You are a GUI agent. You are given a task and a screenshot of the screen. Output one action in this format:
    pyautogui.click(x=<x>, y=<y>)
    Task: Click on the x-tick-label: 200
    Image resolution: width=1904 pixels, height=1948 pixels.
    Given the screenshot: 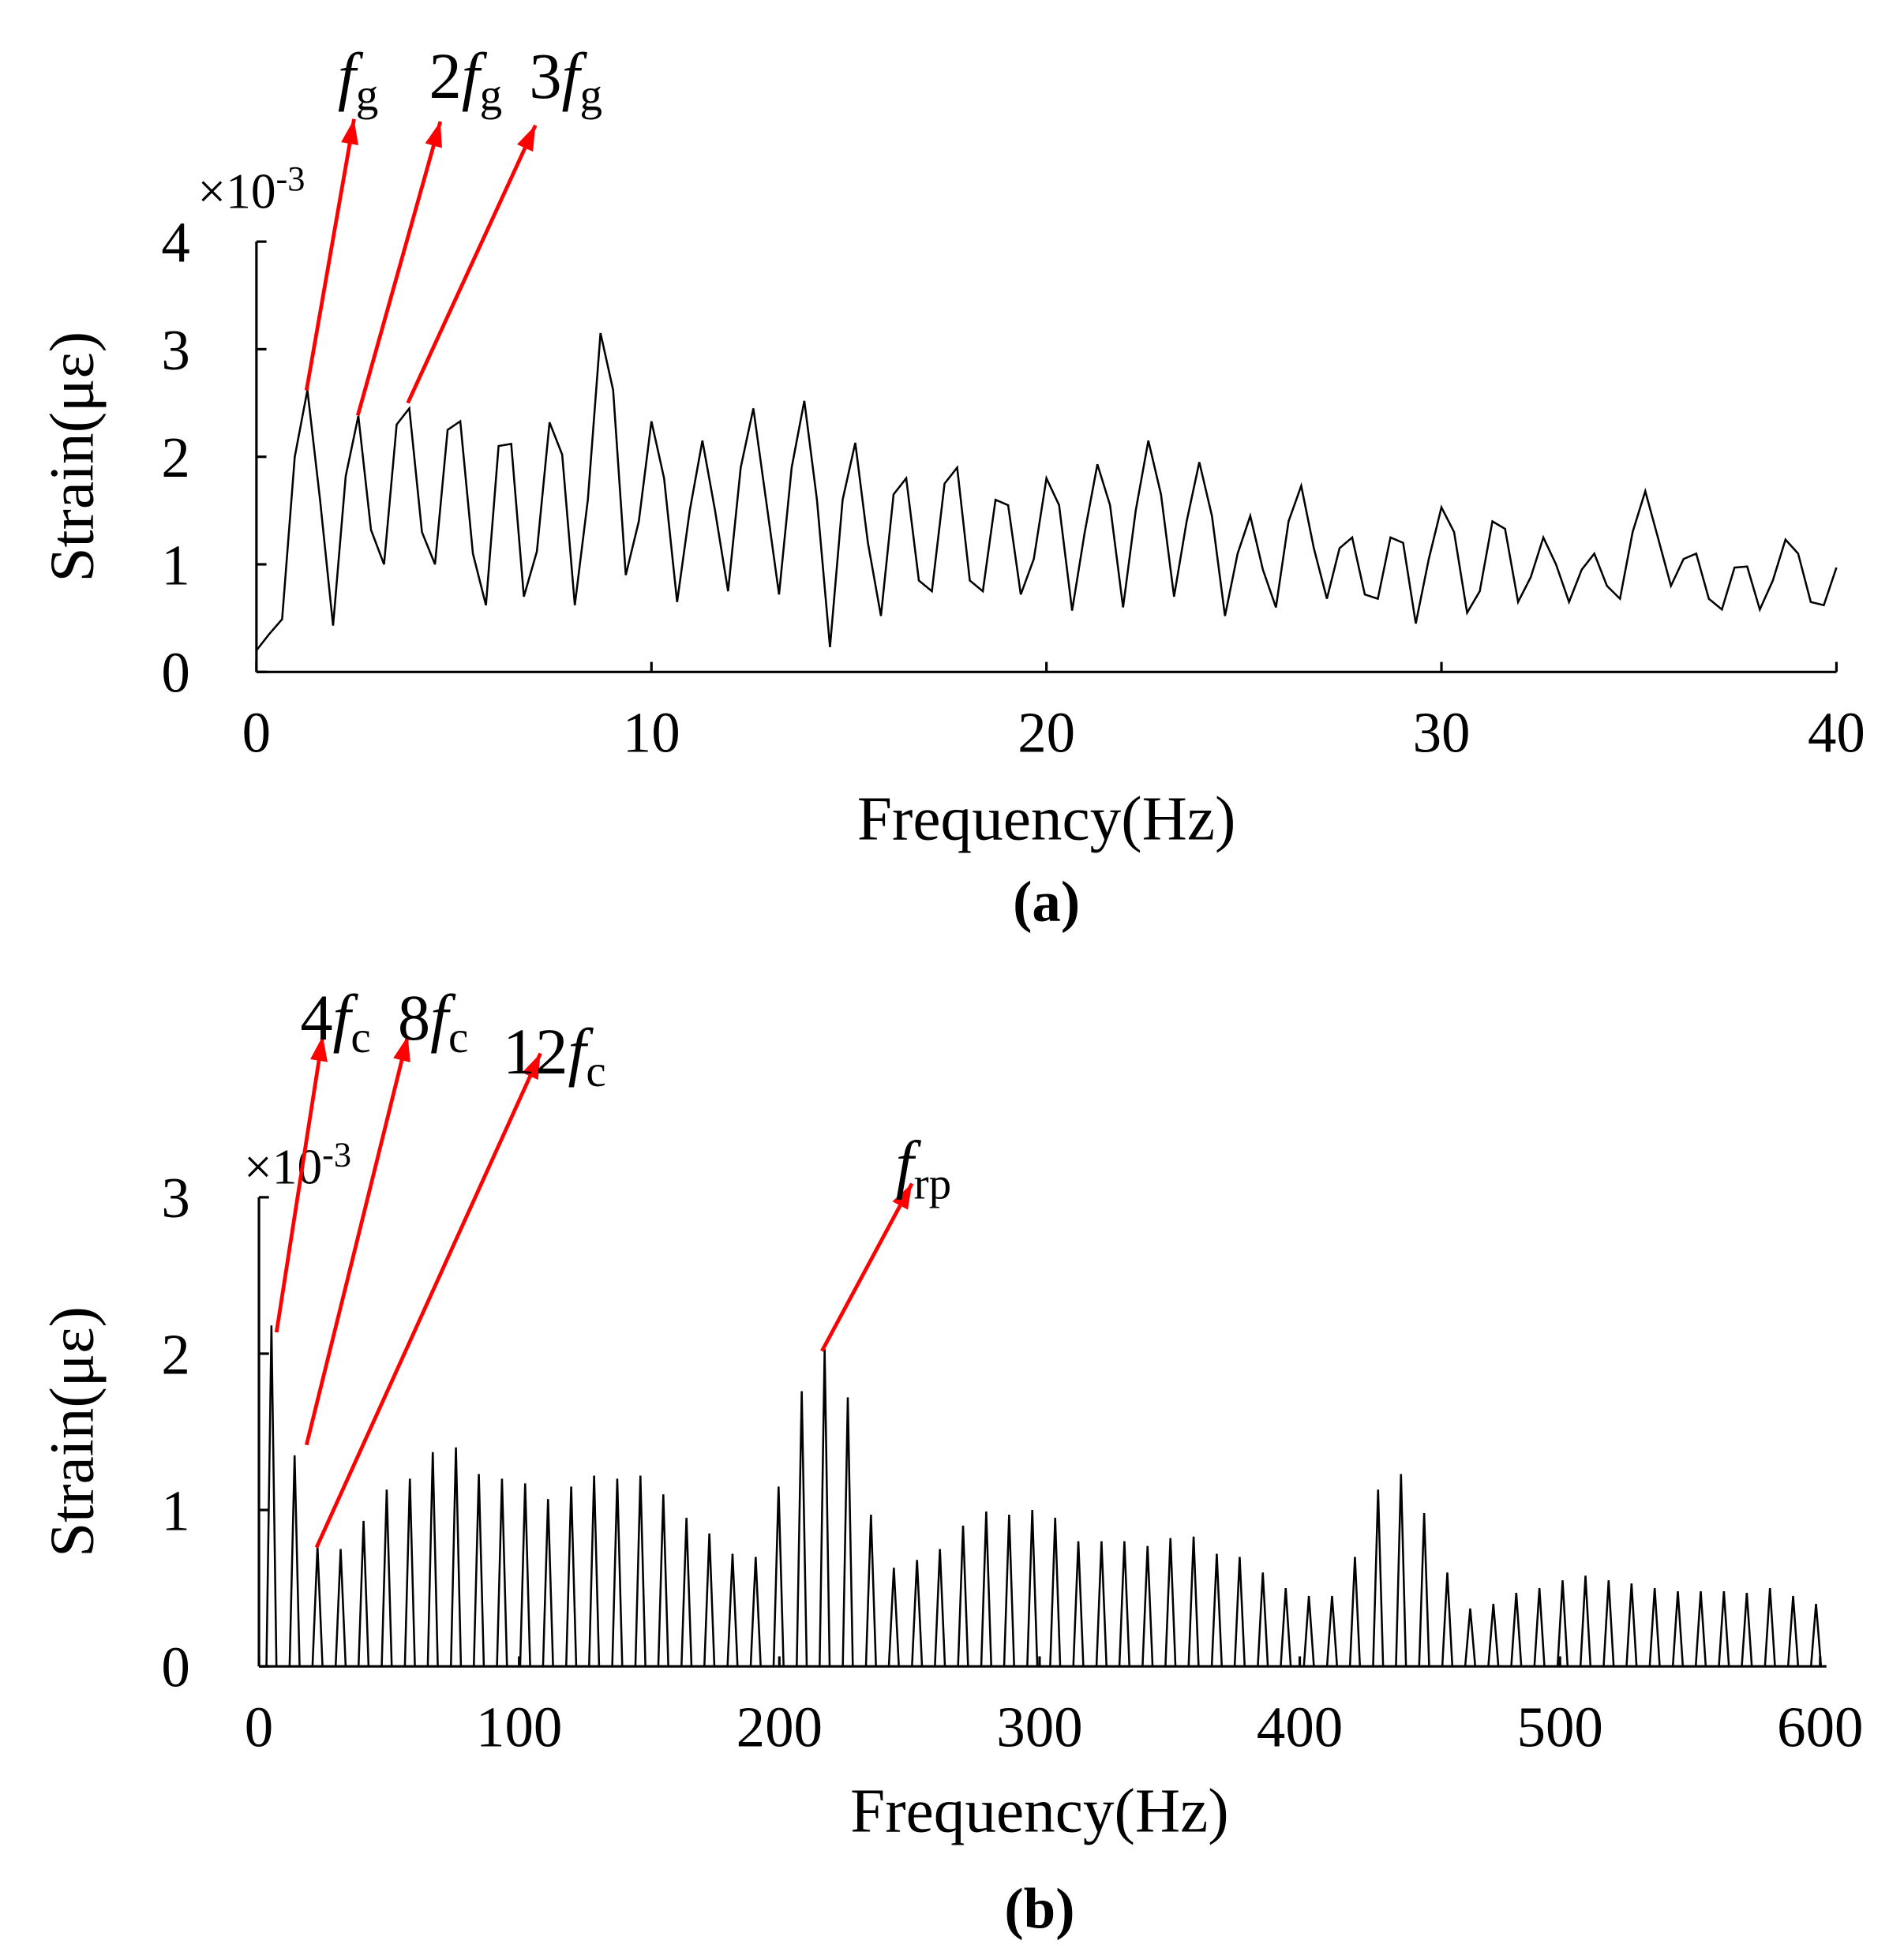 What is the action you would take?
    pyautogui.click(x=779, y=1727)
    